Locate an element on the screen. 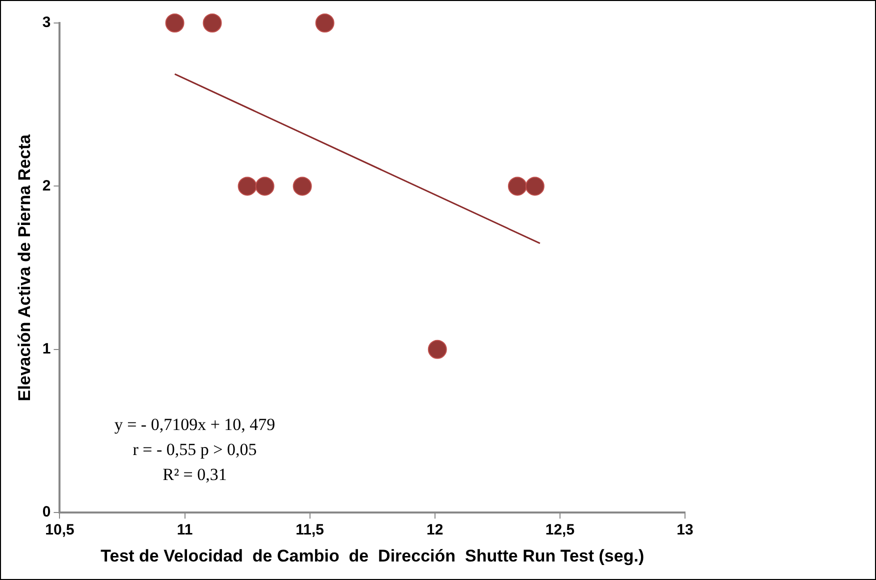 The height and width of the screenshot is (580, 876). y-tick-label: 2 is located at coordinates (46, 185).